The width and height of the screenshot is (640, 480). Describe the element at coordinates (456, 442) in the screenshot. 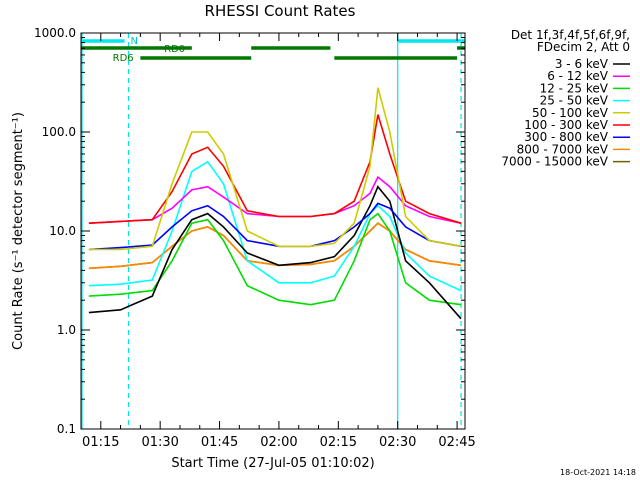

I see `x-tick-label: 02:45` at that location.